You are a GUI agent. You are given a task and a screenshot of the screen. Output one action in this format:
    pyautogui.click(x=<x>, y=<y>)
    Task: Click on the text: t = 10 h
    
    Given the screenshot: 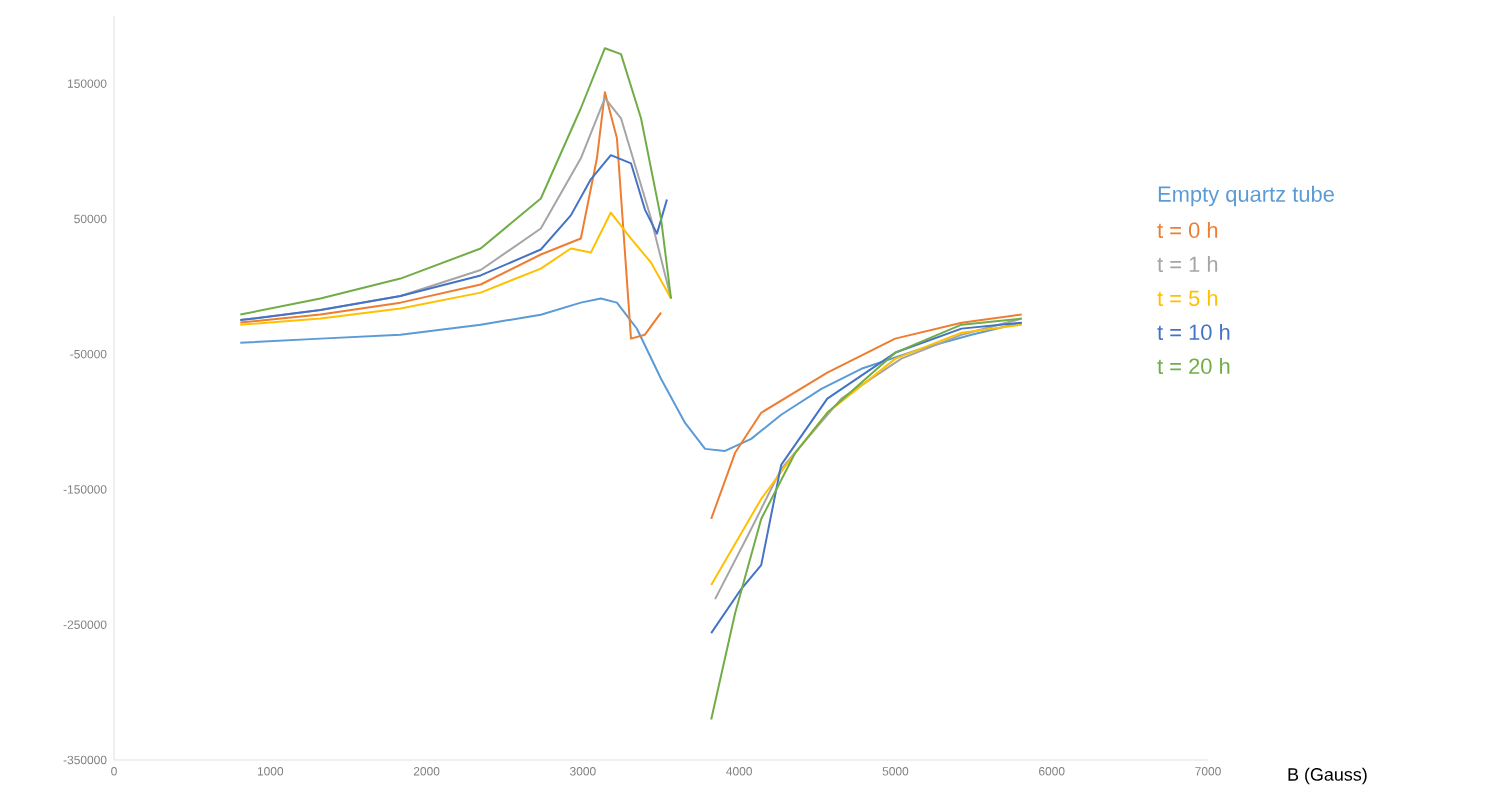 What is the action you would take?
    pyautogui.click(x=1193, y=332)
    